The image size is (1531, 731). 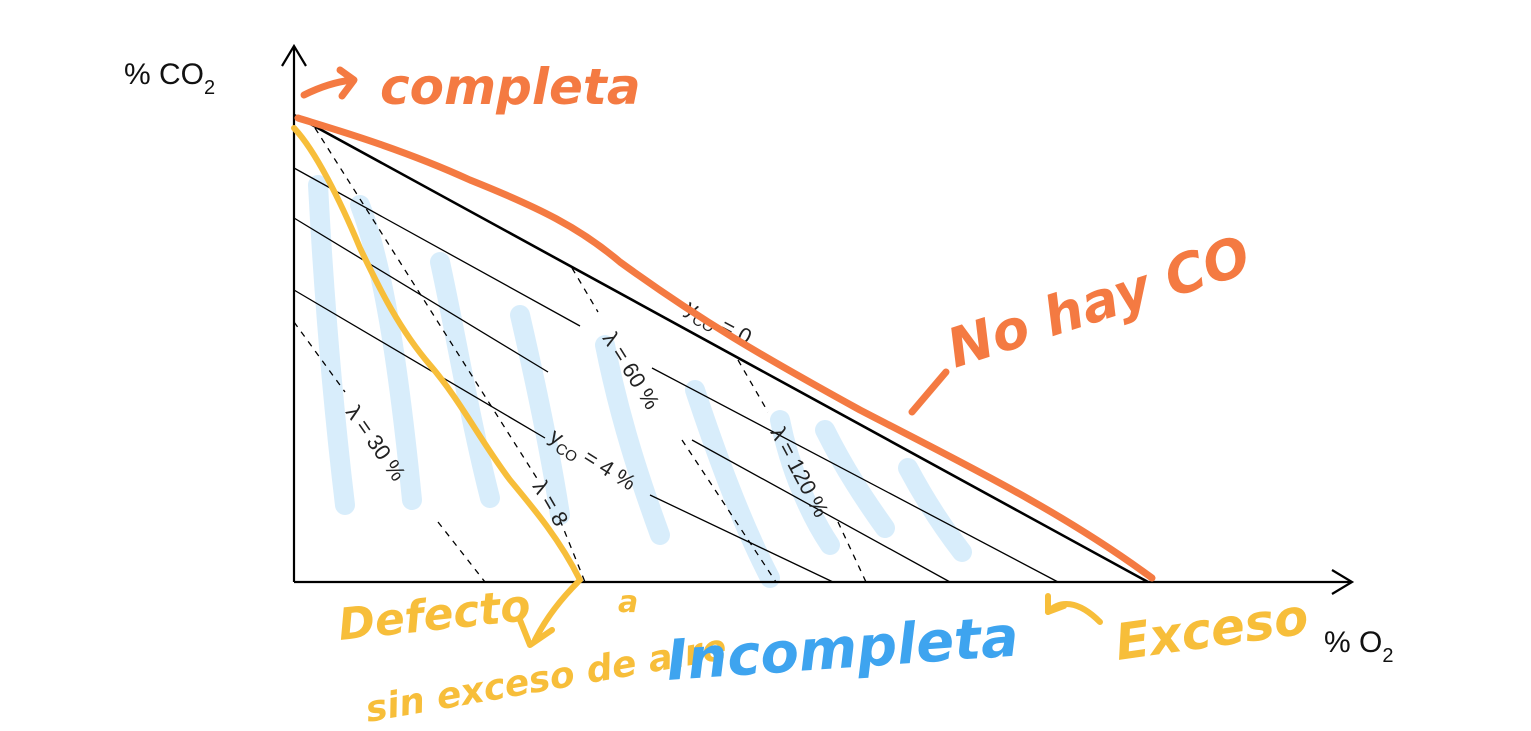 I want to click on exceso-annotation: Exceso, so click(x=1212, y=629).